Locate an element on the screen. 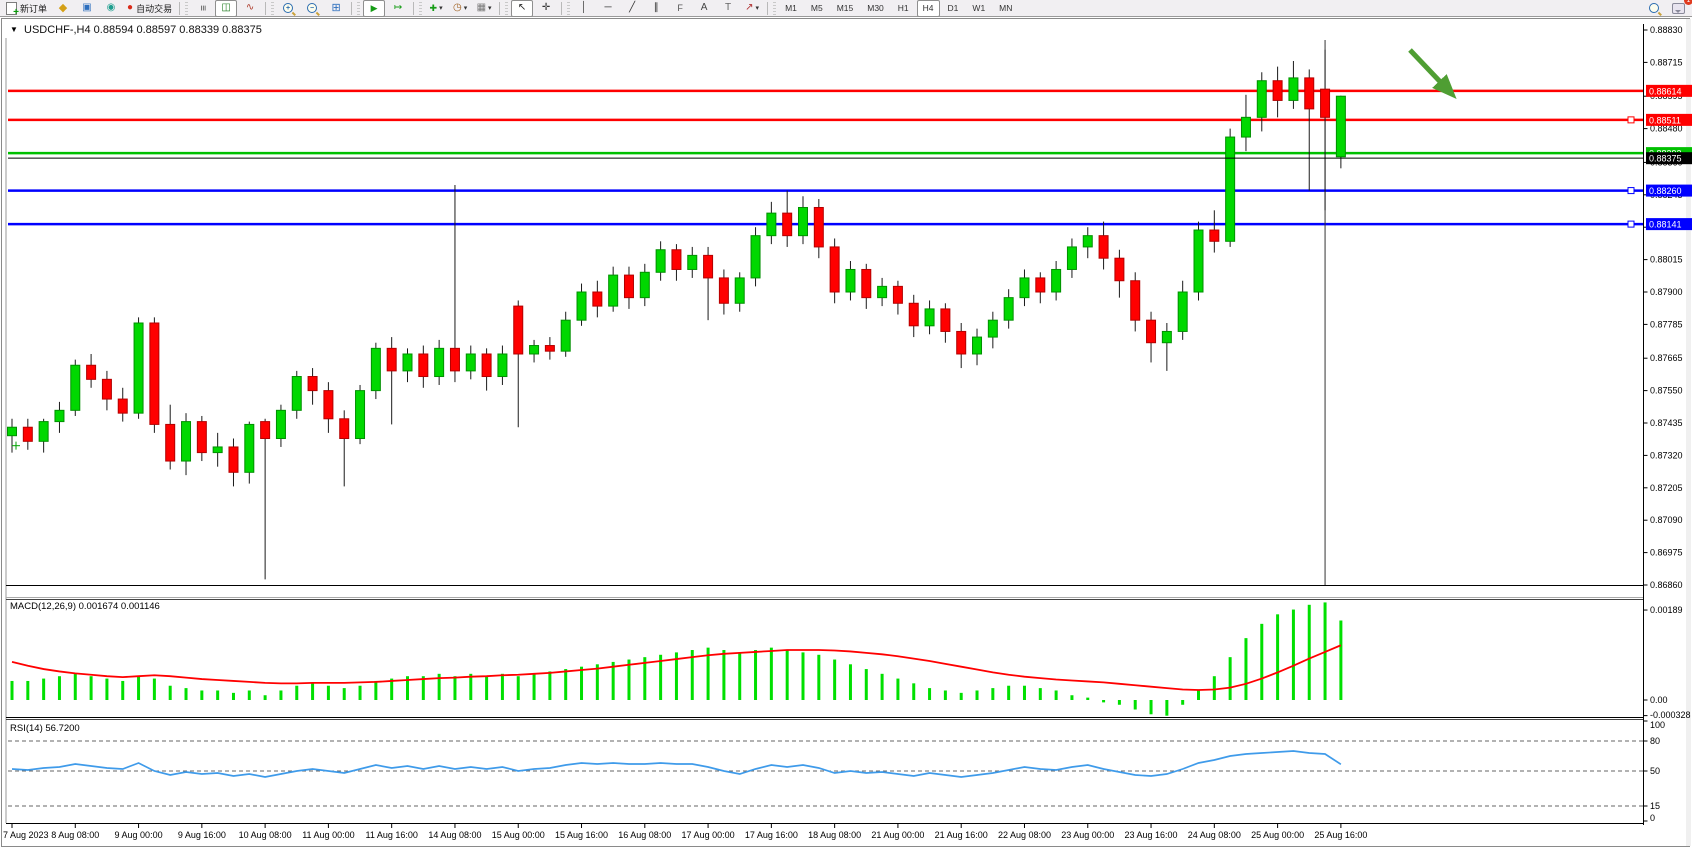 This screenshot has width=1692, height=853. time-label: 15 Aug 16:00 is located at coordinates (581, 835).